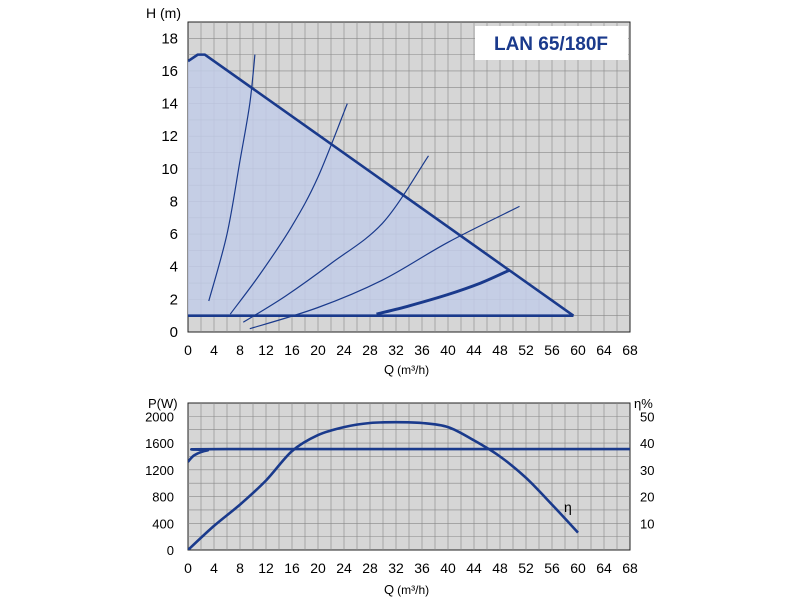 Image resolution: width=800 pixels, height=605 pixels. Describe the element at coordinates (643, 403) in the screenshot. I see `efficiency-y-axis-label: η%` at that location.